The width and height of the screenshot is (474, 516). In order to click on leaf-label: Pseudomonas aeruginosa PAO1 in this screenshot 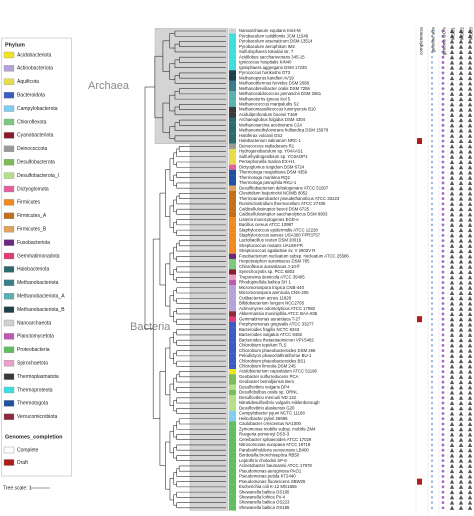, I will do `click(270, 470)`.